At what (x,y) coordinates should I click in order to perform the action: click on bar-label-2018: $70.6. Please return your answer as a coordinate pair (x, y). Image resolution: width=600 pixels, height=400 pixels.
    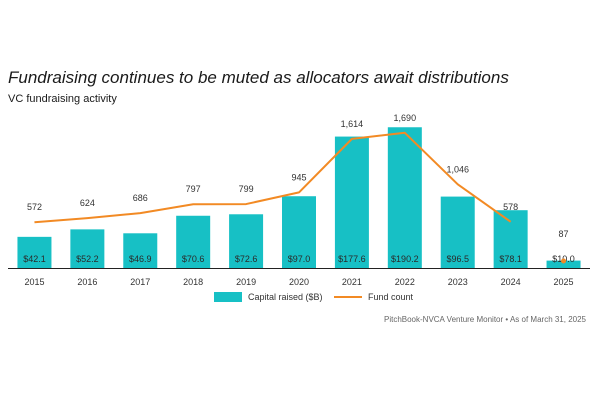
    Looking at the image, I should click on (193, 259).